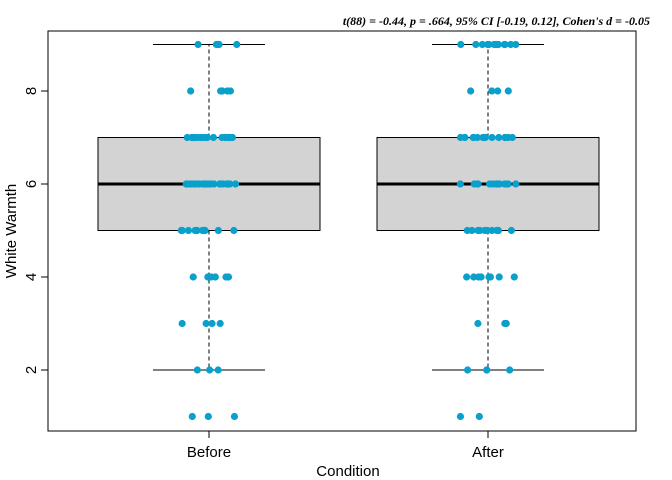  Describe the element at coordinates (11, 231) in the screenshot. I see `y-axis-label: White Warmth` at that location.